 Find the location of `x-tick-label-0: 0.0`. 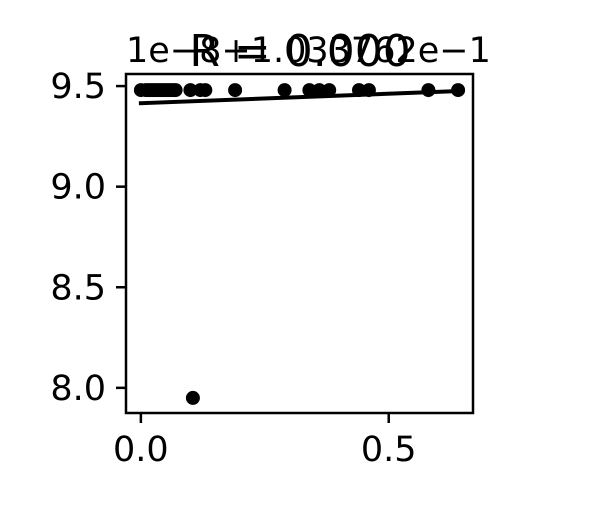

x-tick-label-0: 0.0 is located at coordinates (141, 450).